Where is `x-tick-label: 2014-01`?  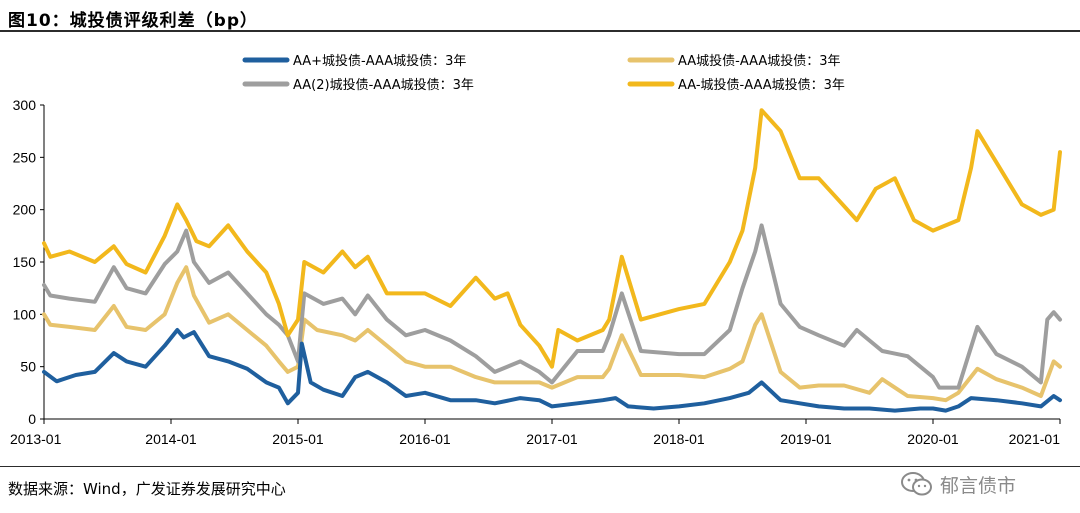 x-tick-label: 2014-01 is located at coordinates (171, 439).